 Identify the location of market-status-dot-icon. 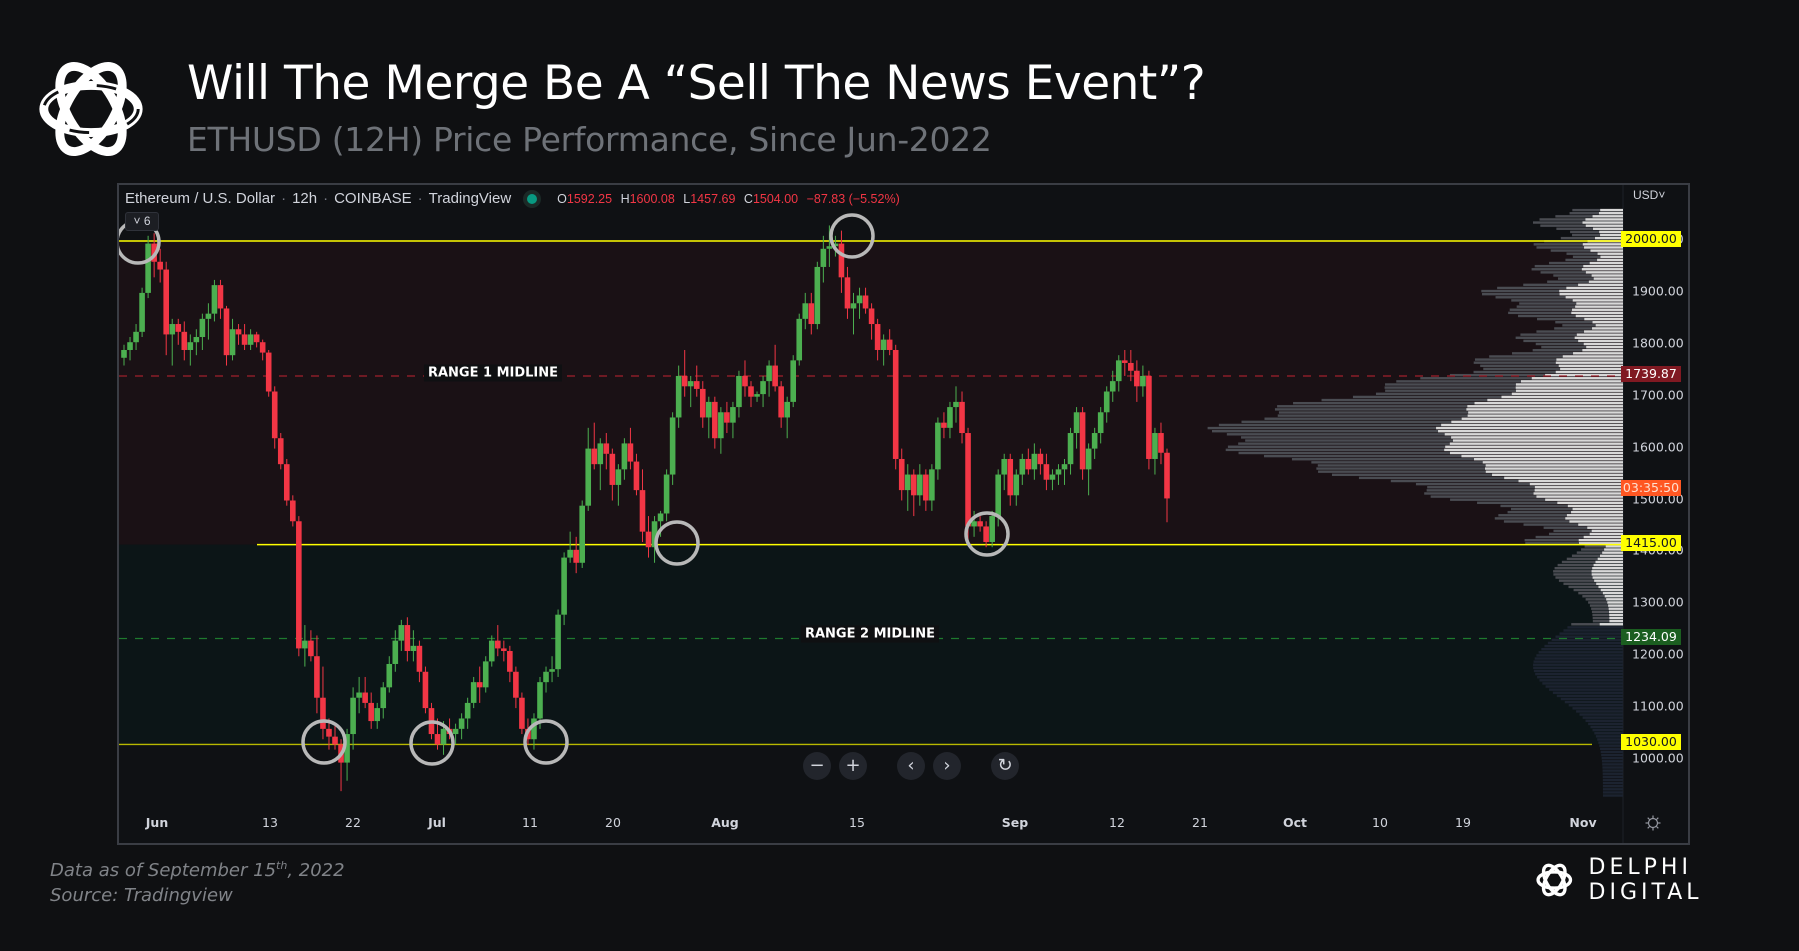
(532, 198).